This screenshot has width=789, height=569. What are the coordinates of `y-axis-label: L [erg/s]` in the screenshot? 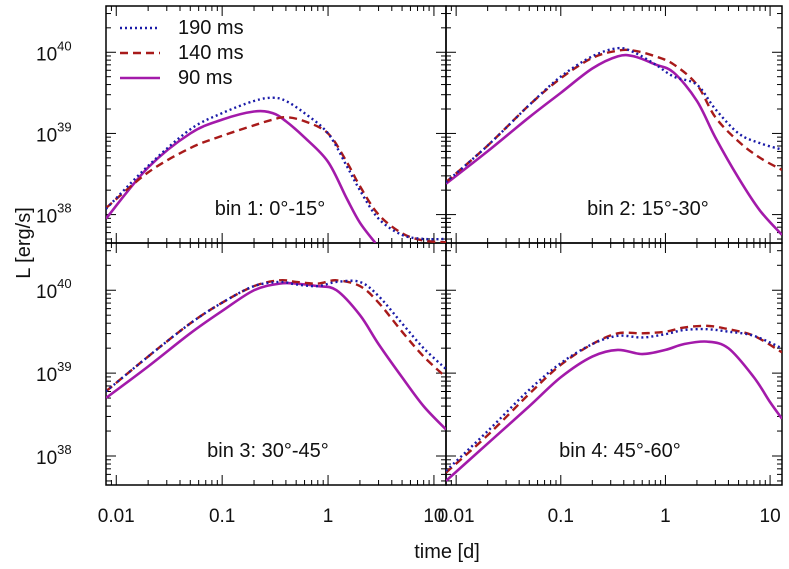 It's located at (24, 243).